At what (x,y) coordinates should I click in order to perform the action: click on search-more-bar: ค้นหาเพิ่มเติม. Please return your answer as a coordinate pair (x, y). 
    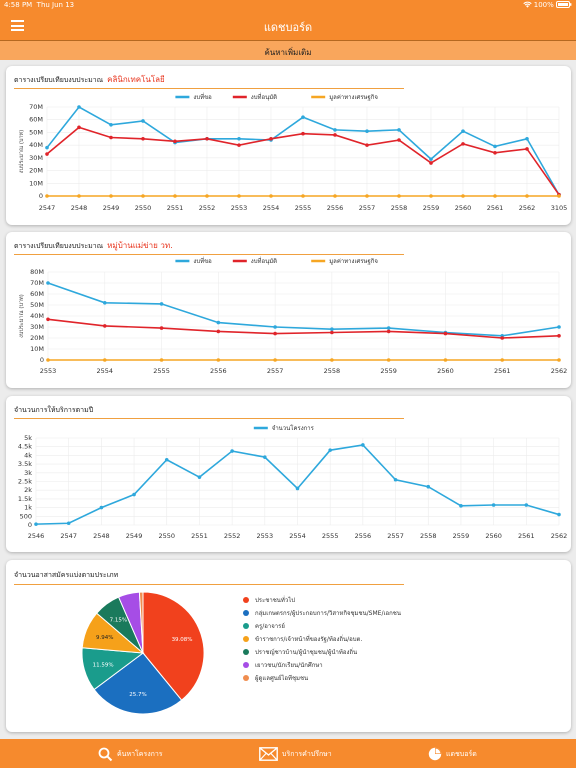
    Looking at the image, I should click on (288, 50).